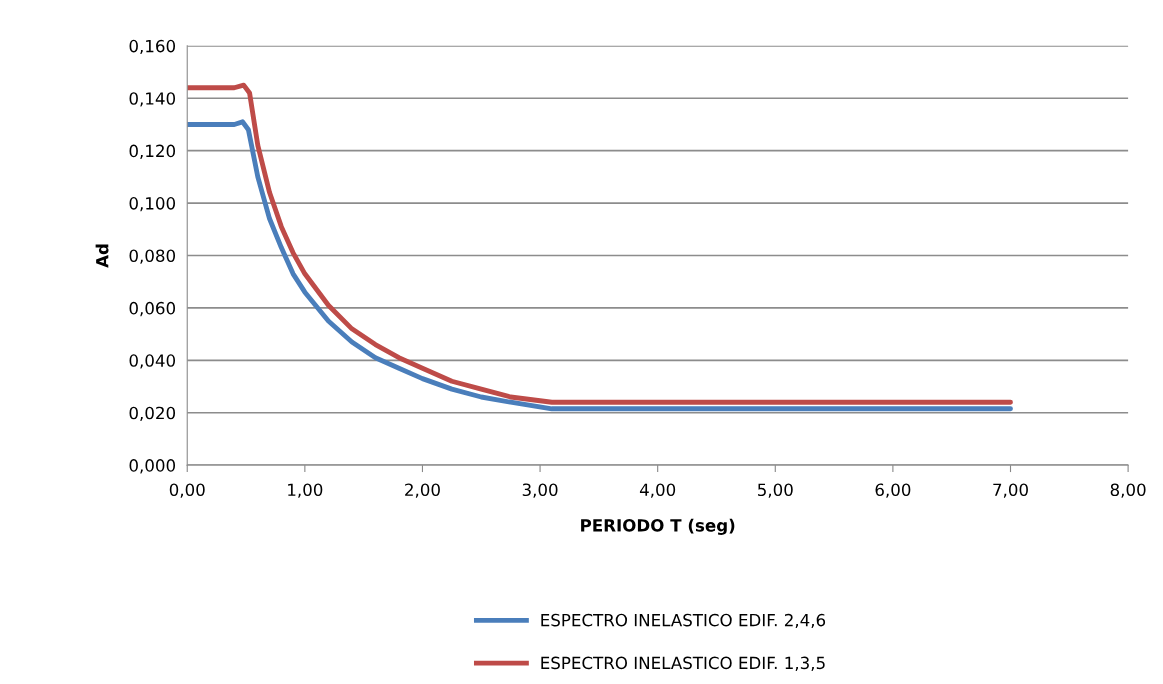 The width and height of the screenshot is (1163, 684). I want to click on legend-label: ESPECTRO INELASTICO EDIF. 1,3,5, so click(683, 663).